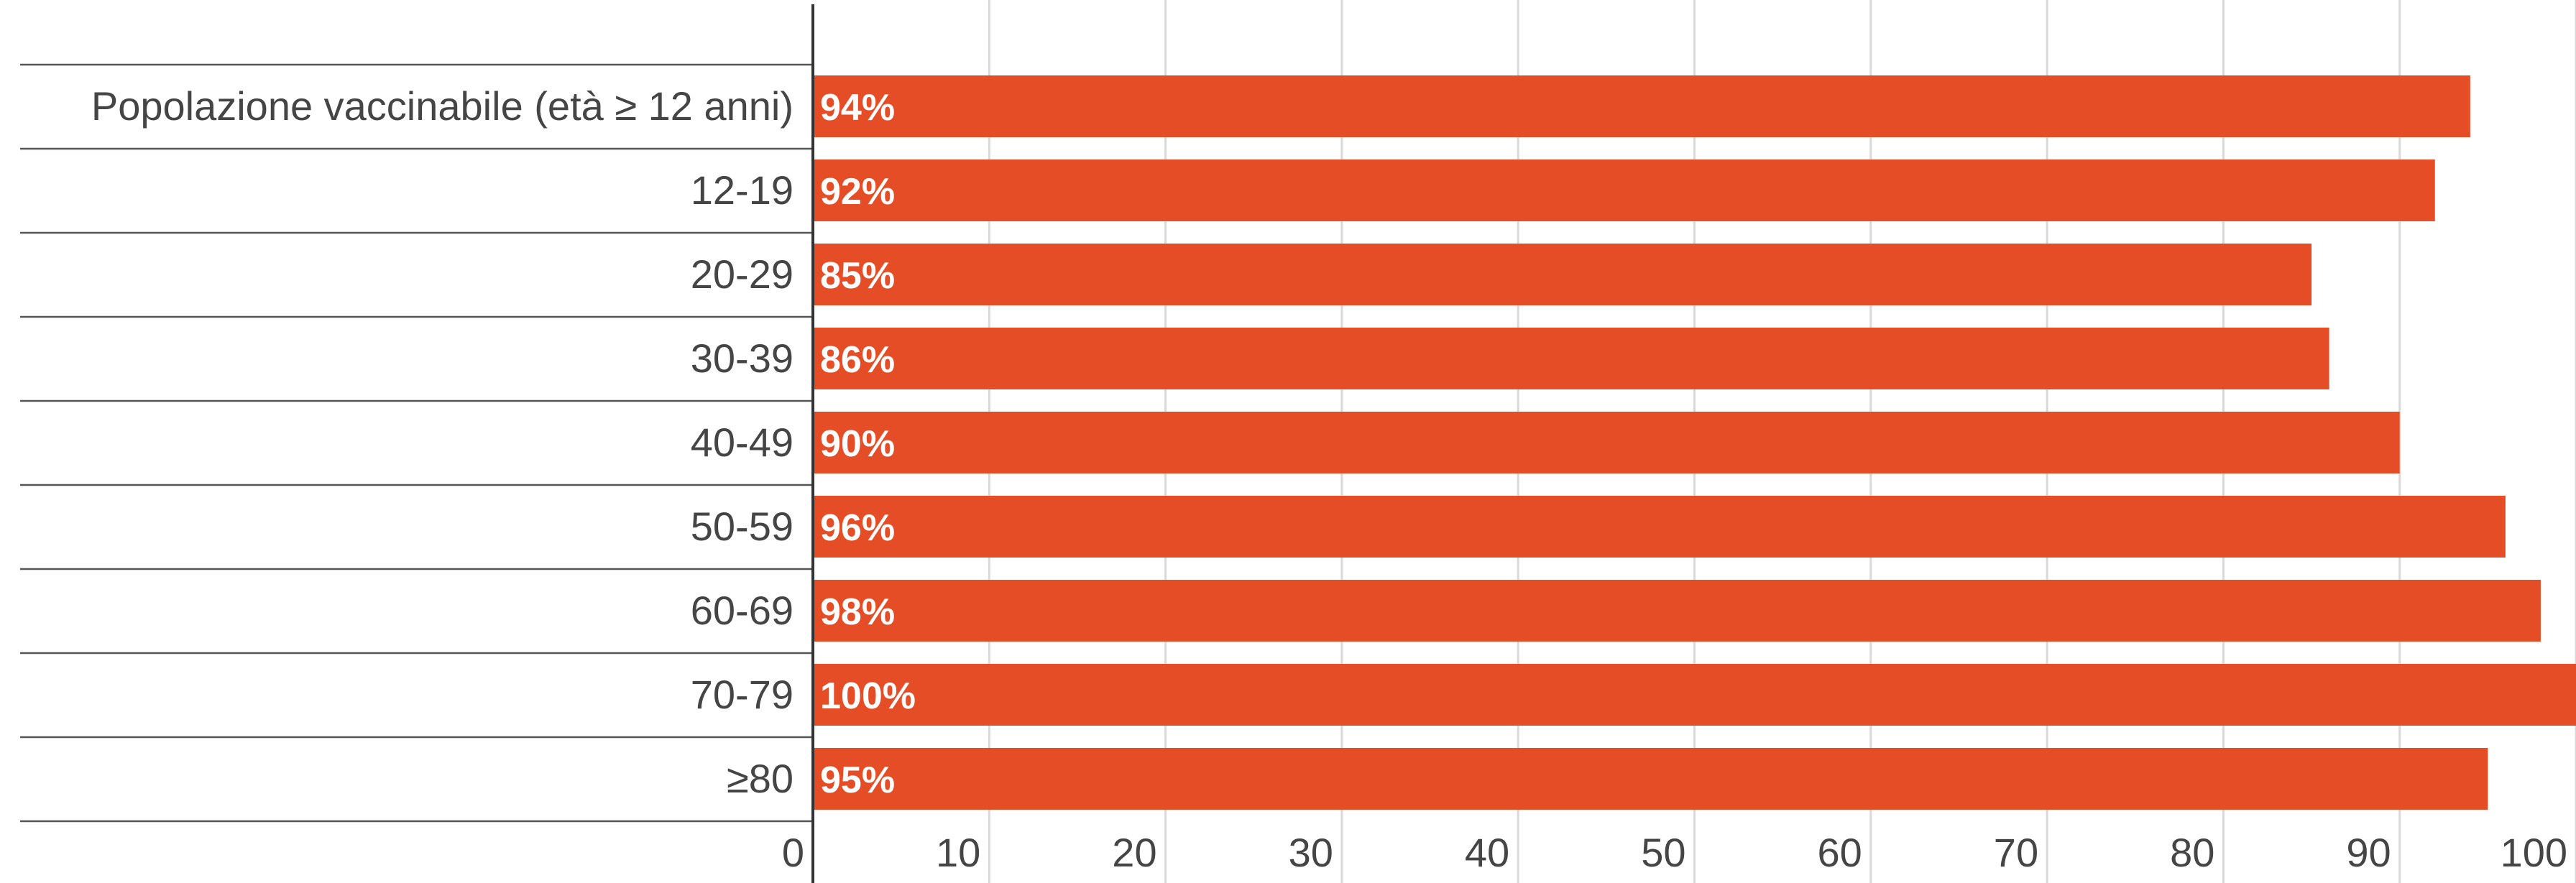 Image resolution: width=2576 pixels, height=883 pixels. What do you see at coordinates (2016, 852) in the screenshot?
I see `x-tick-label: 70` at bounding box center [2016, 852].